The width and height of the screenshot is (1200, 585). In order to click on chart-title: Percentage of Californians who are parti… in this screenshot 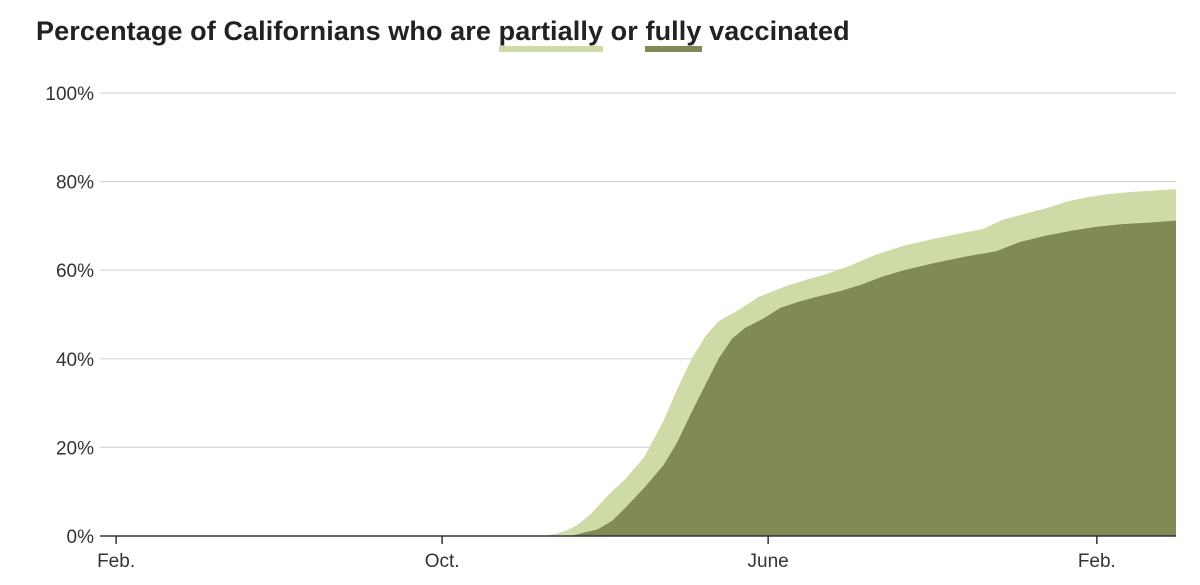, I will do `click(443, 34)`.